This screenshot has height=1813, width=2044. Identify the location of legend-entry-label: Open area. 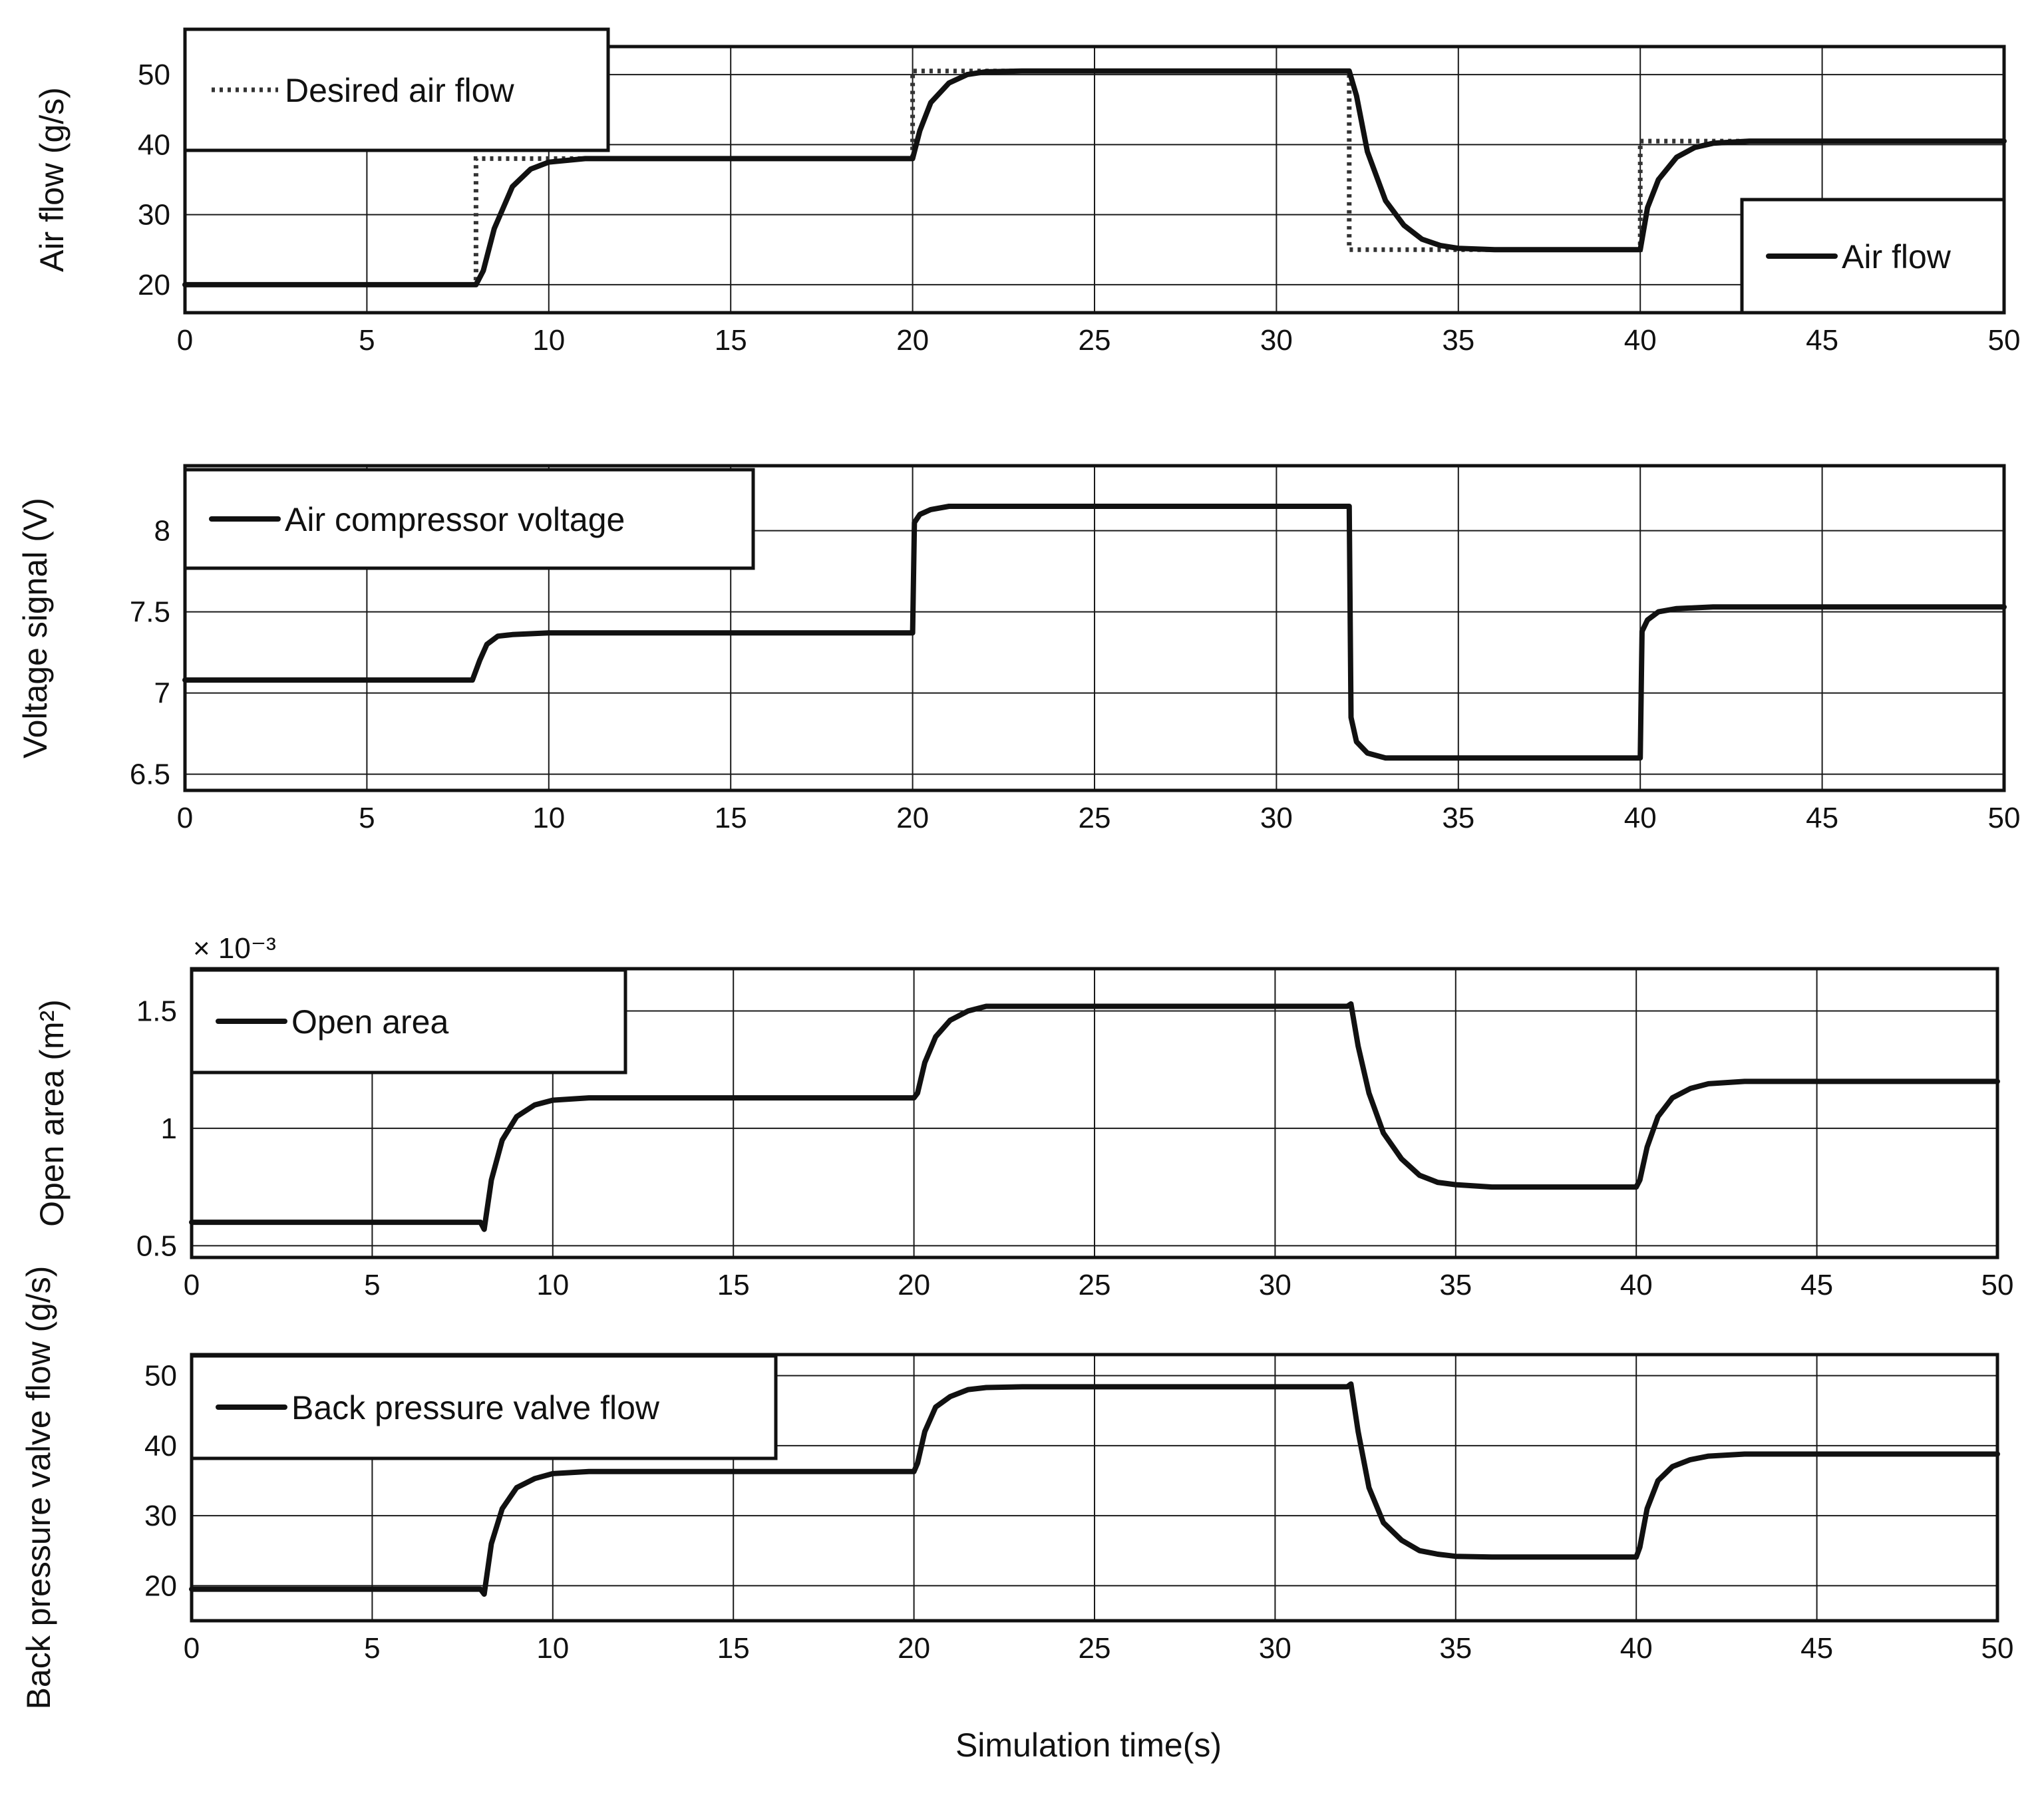
(370, 1022).